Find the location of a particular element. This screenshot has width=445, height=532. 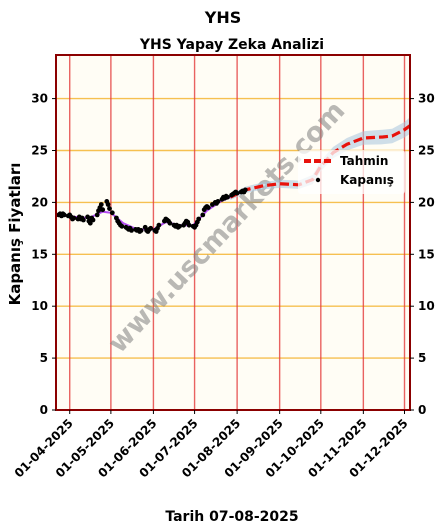

legend-close-label: Kapanış is located at coordinates (367, 180).